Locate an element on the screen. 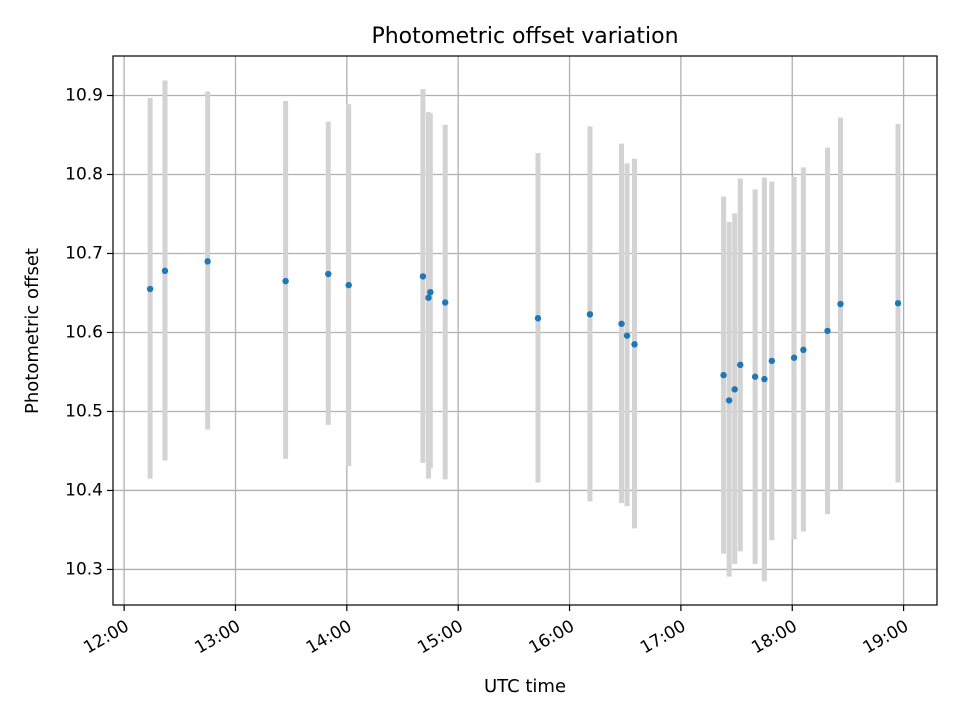 This screenshot has width=960, height=720. x-tick-label: 13:00 is located at coordinates (218, 637).